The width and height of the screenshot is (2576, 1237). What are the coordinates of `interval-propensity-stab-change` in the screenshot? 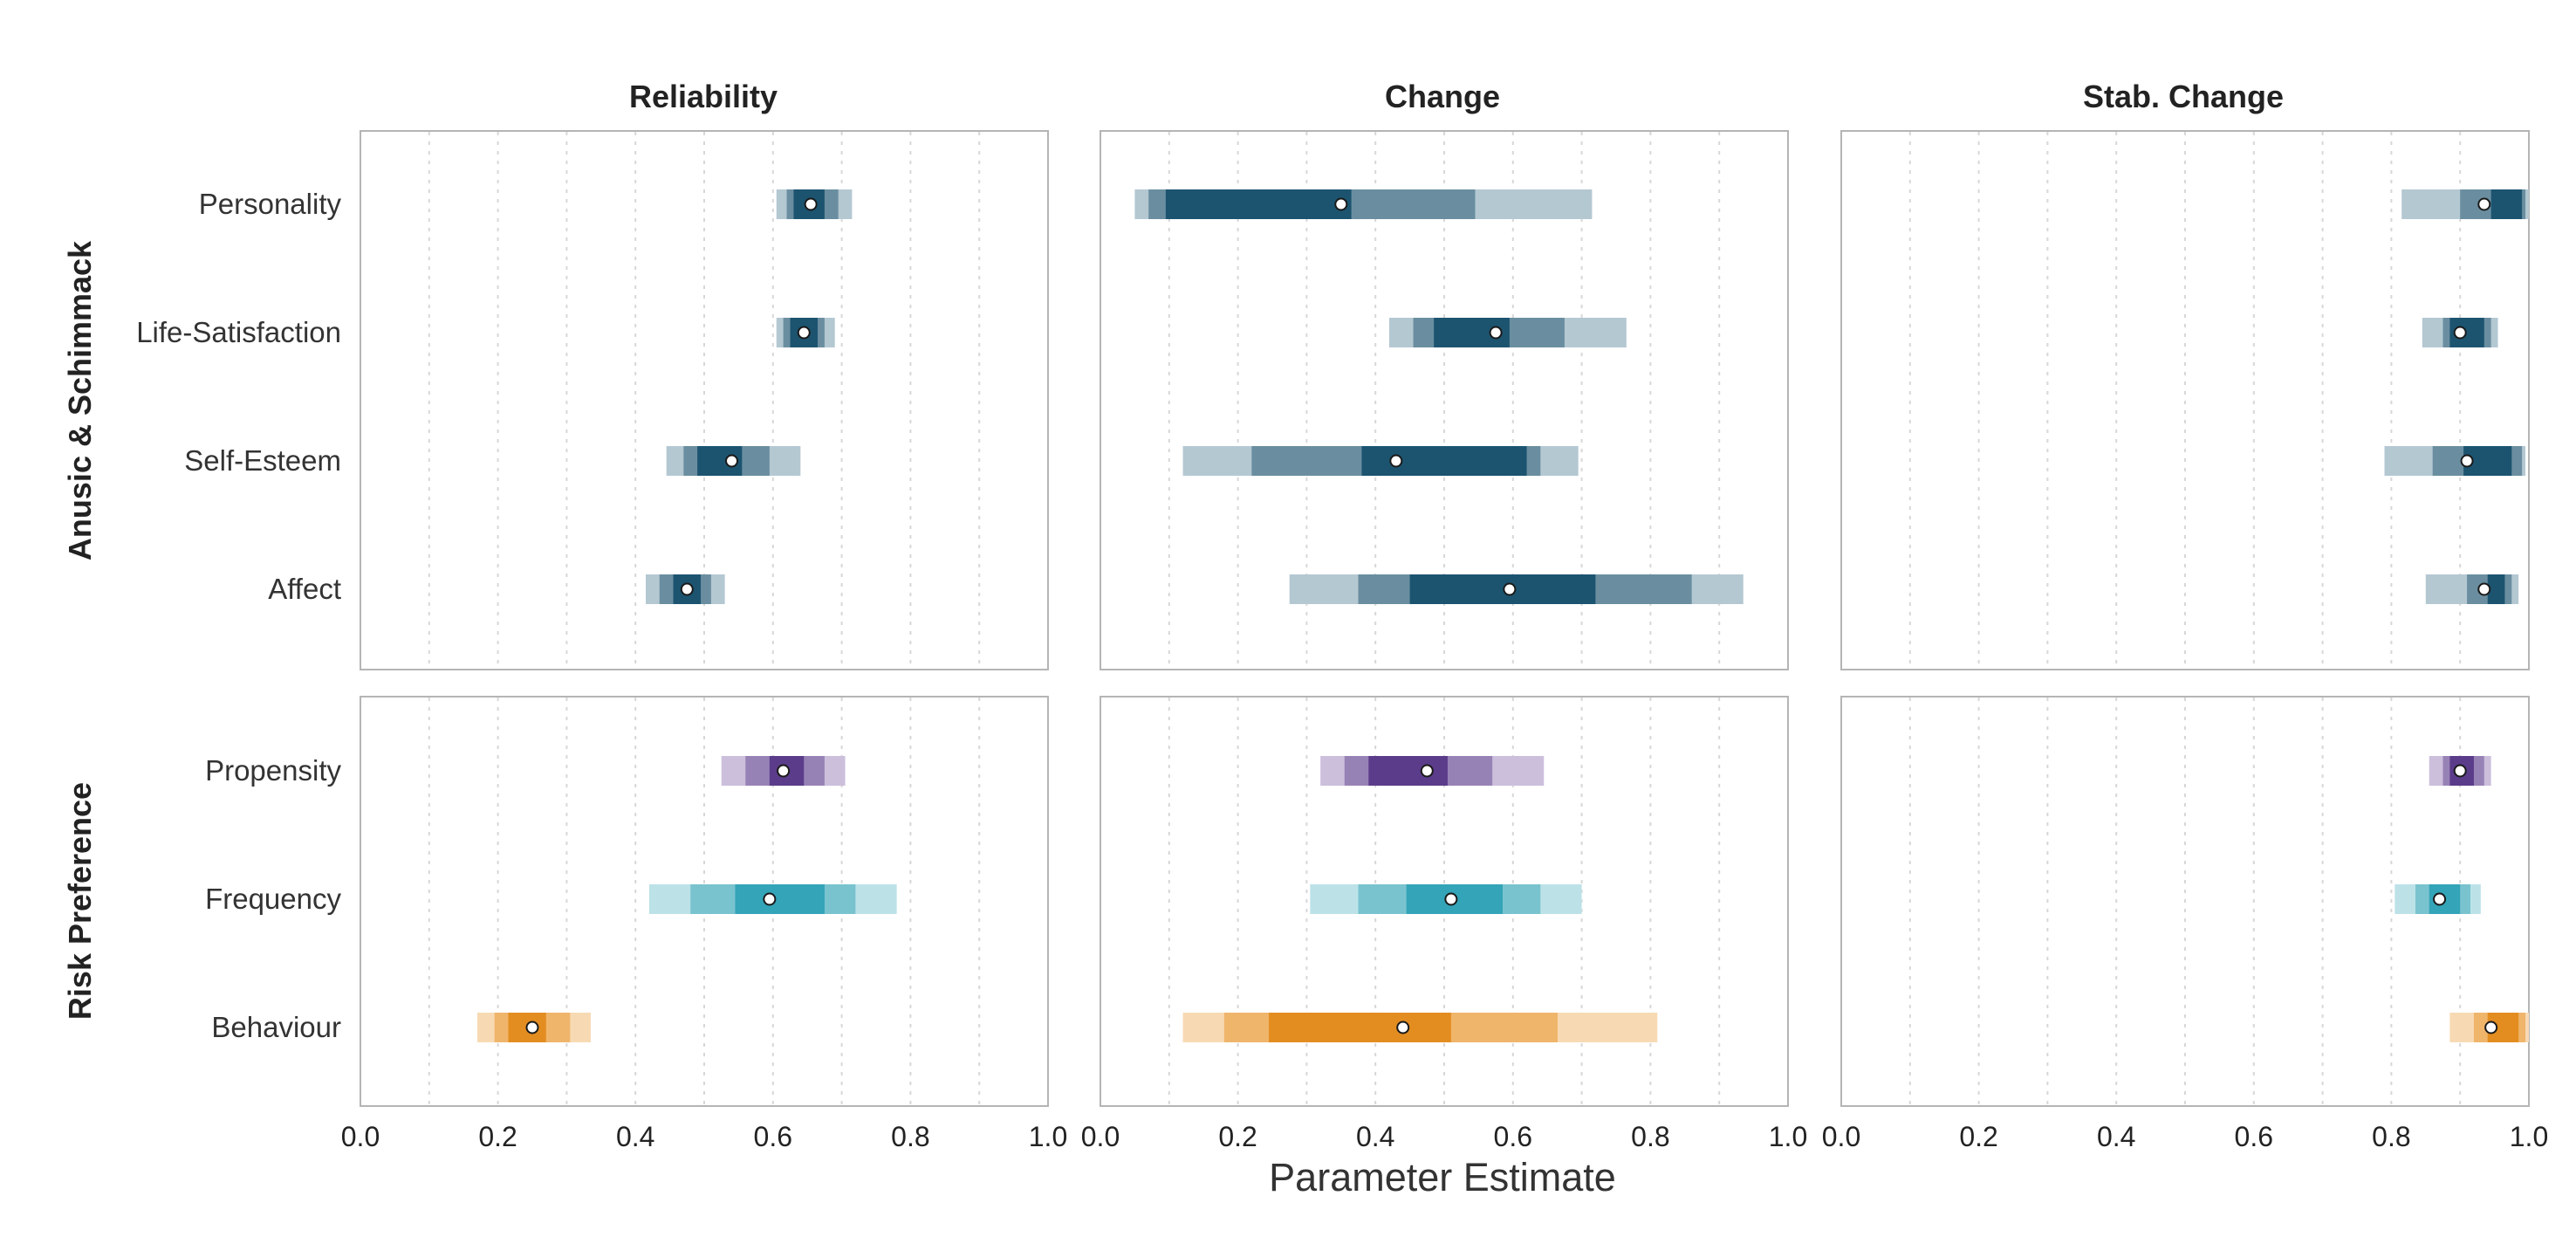 It's located at (2460, 771).